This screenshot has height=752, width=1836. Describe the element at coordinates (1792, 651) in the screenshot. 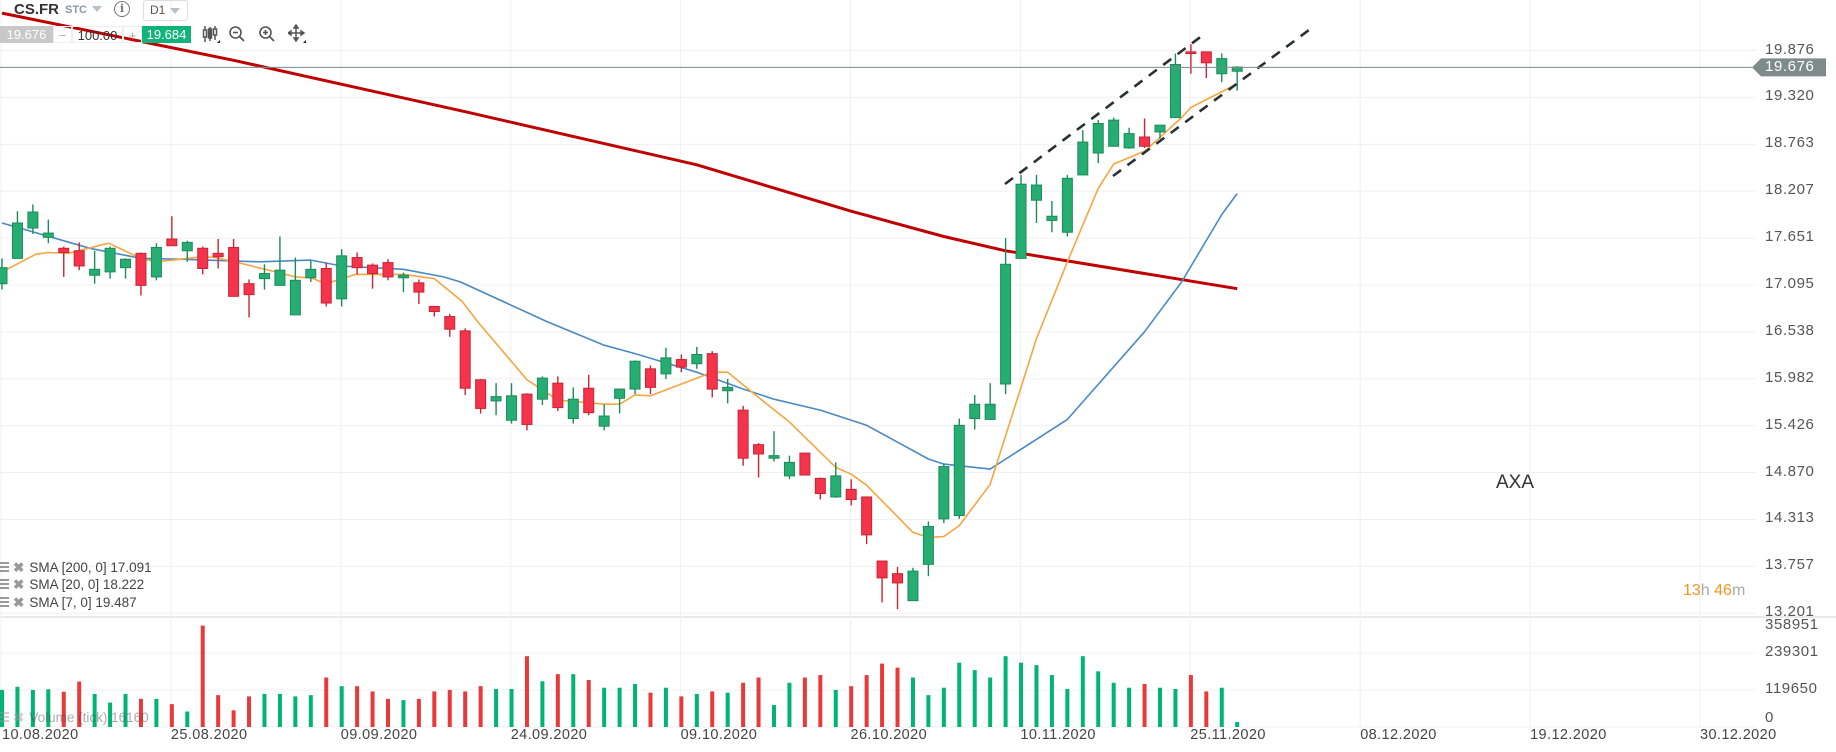

I see `volume-axis-label: 239301` at that location.